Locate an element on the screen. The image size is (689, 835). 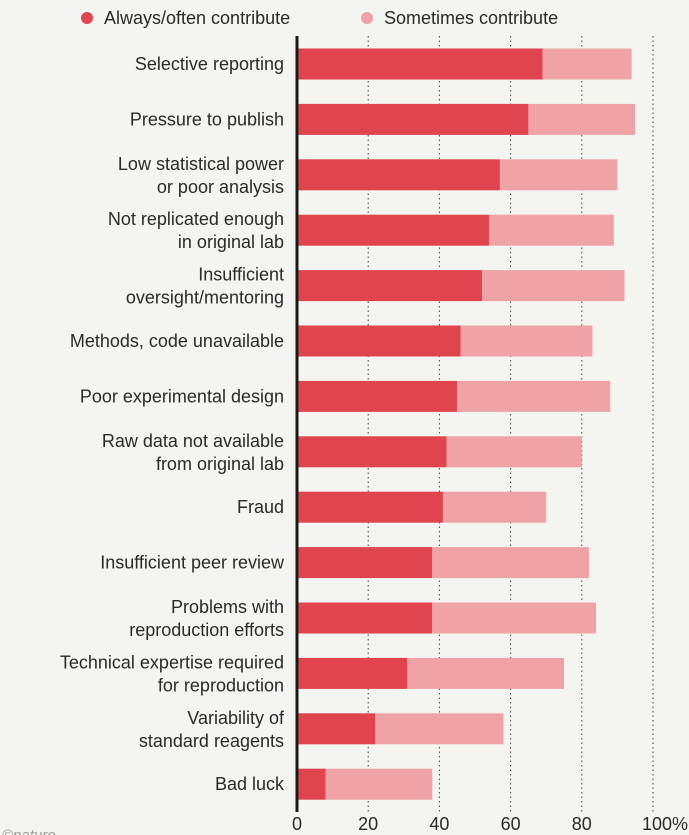
category-label-6: Methods, code unavailable is located at coordinates (177, 341).